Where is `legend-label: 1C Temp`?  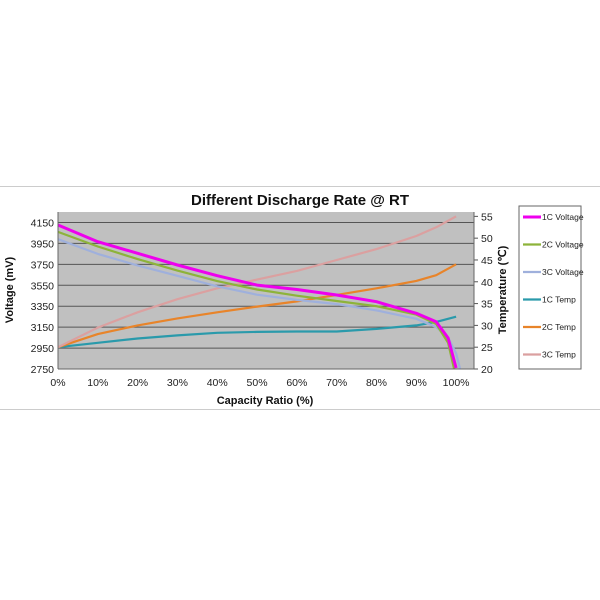 legend-label: 1C Temp is located at coordinates (559, 300).